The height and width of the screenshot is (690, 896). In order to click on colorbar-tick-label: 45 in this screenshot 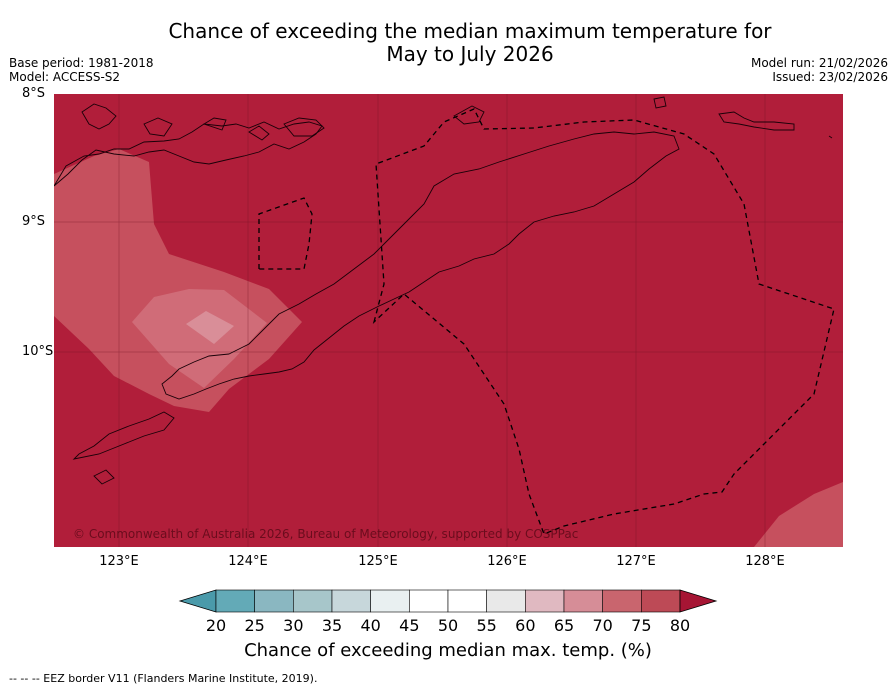, I will do `click(409, 625)`.